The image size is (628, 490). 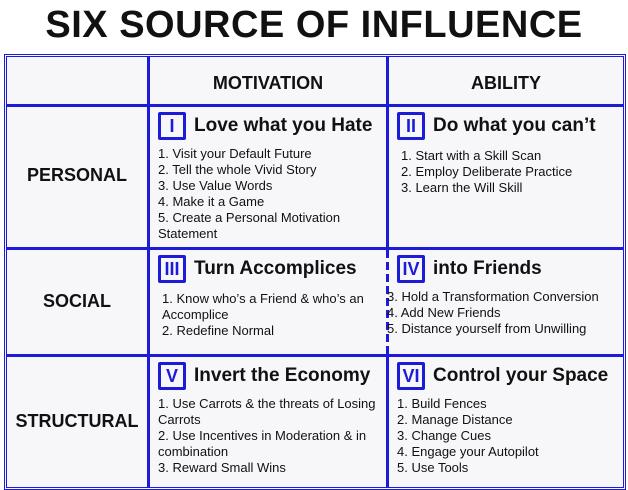 I want to click on column-header-ability: ABILITY, so click(x=506, y=83).